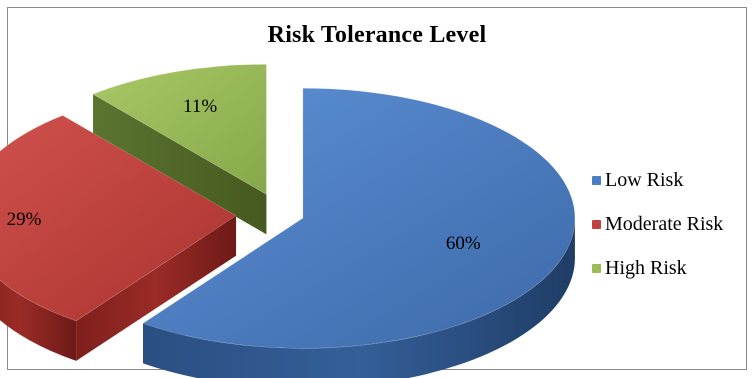  What do you see at coordinates (596, 268) in the screenshot?
I see `legend-swatch-high-risk` at bounding box center [596, 268].